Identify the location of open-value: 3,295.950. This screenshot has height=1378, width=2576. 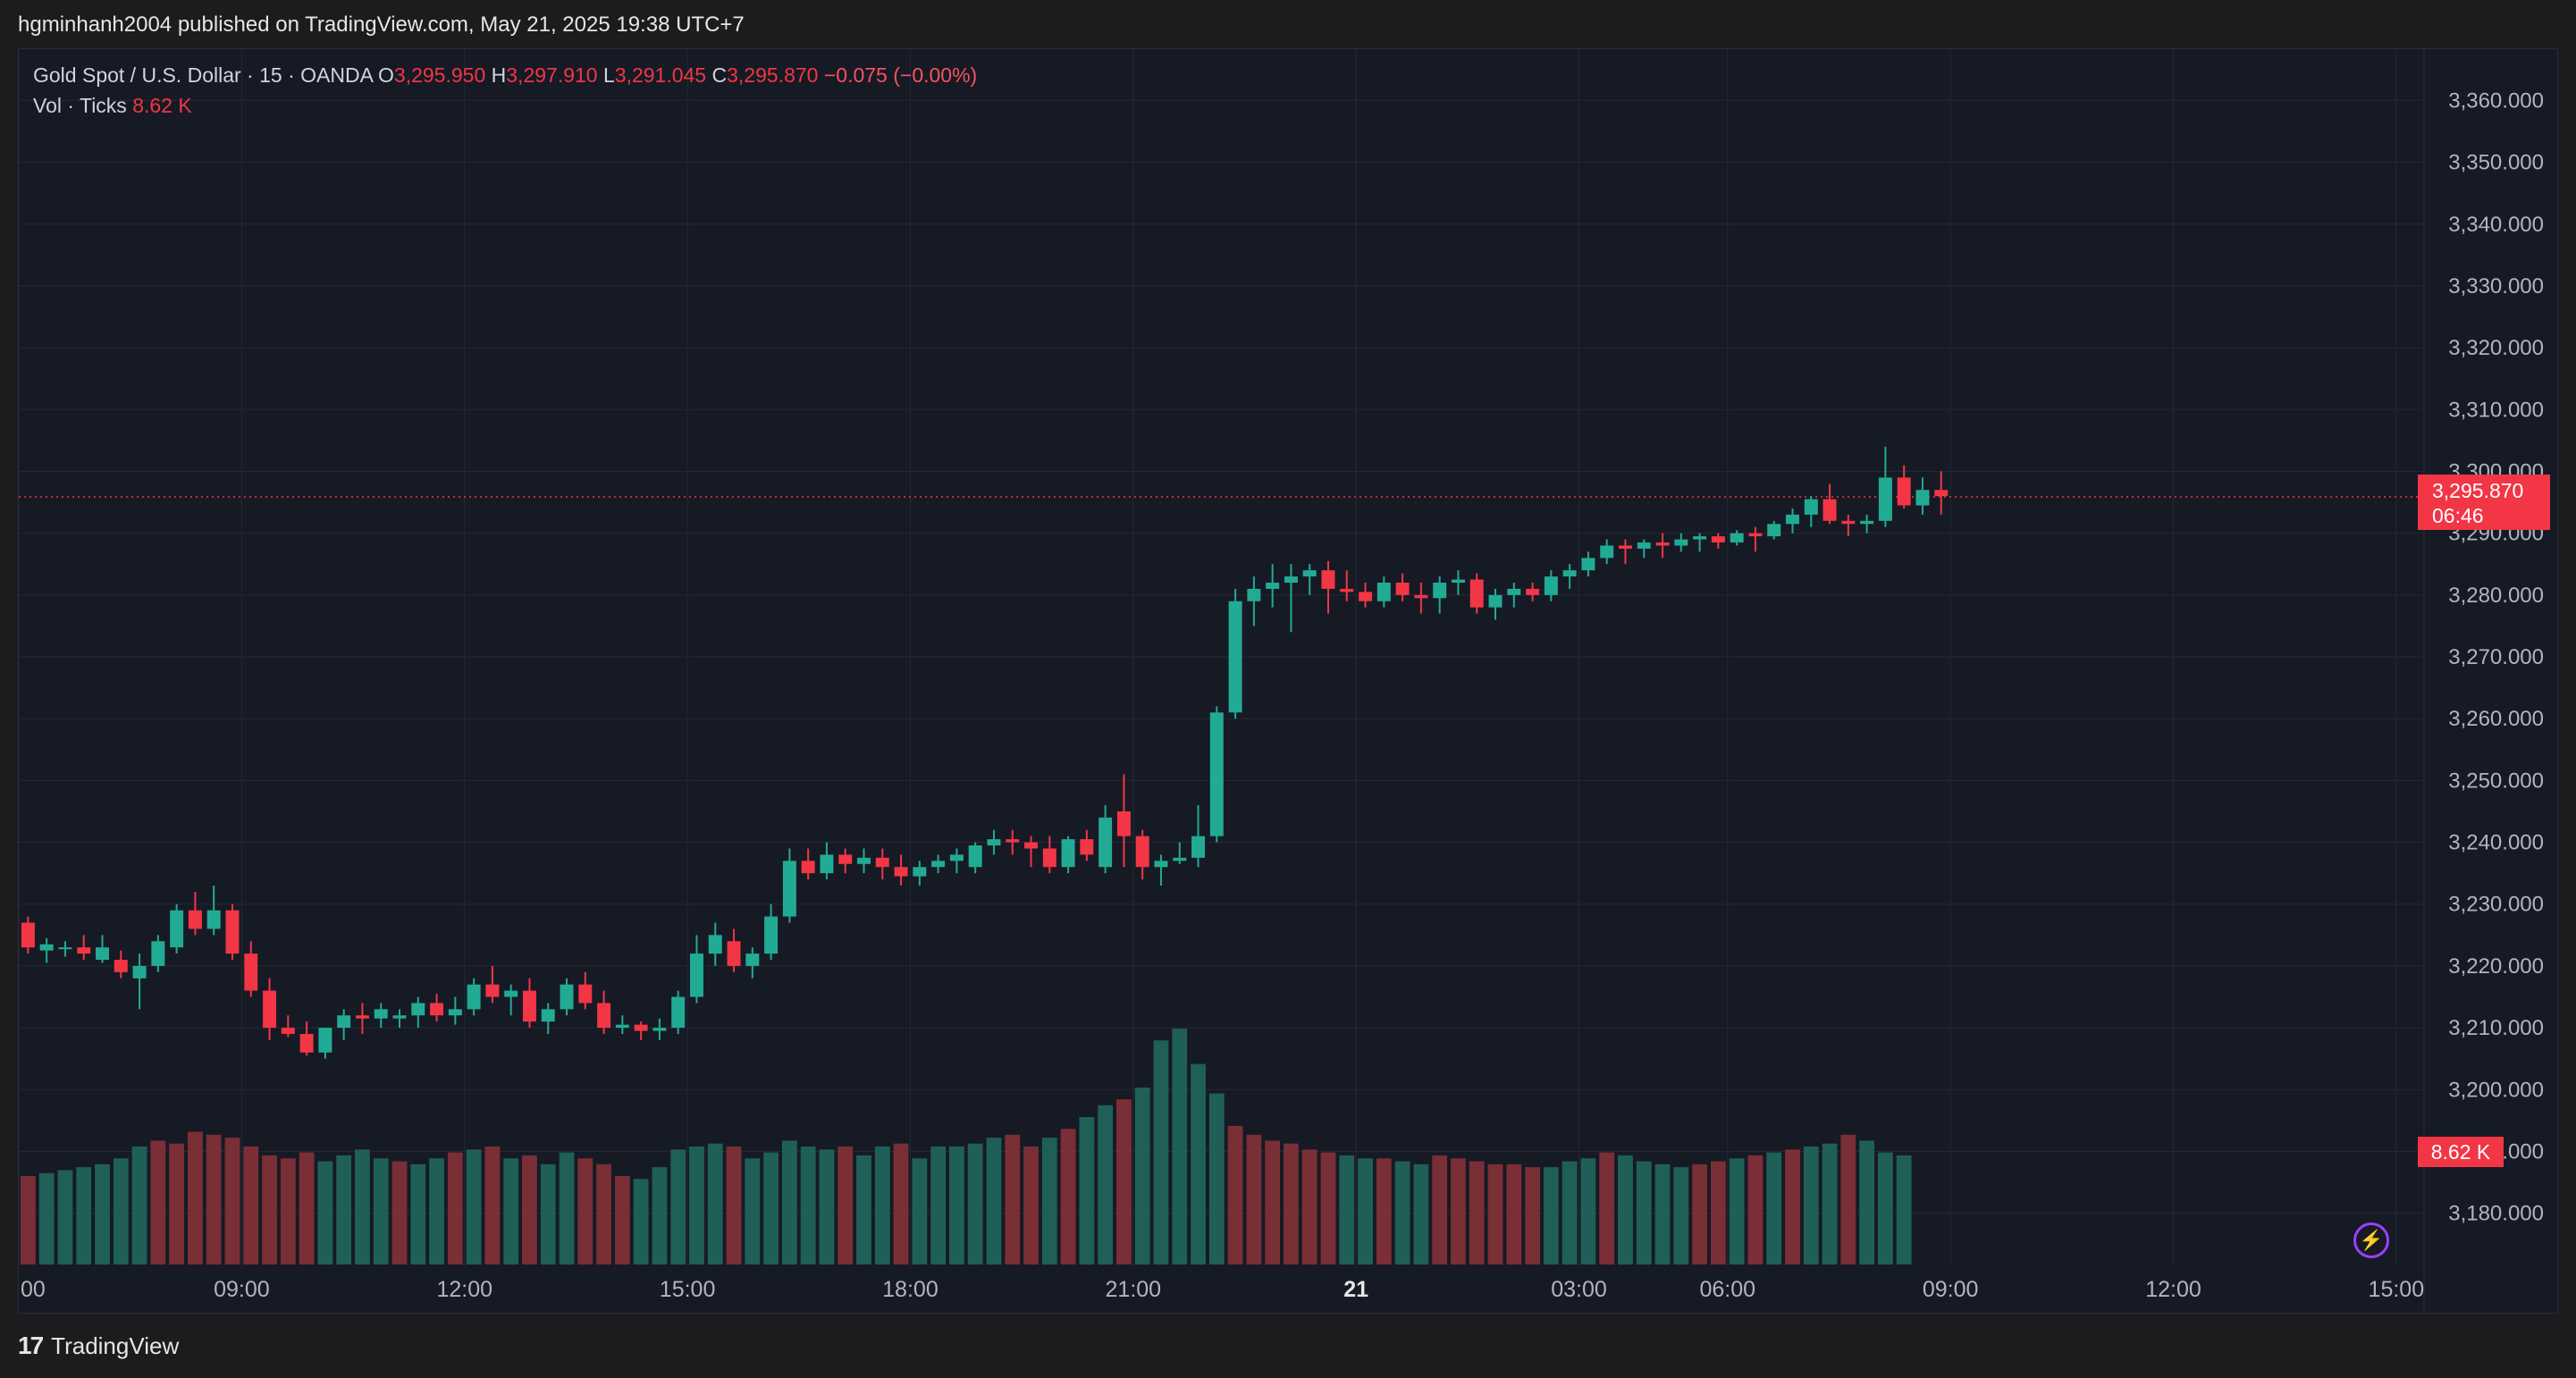
(440, 75).